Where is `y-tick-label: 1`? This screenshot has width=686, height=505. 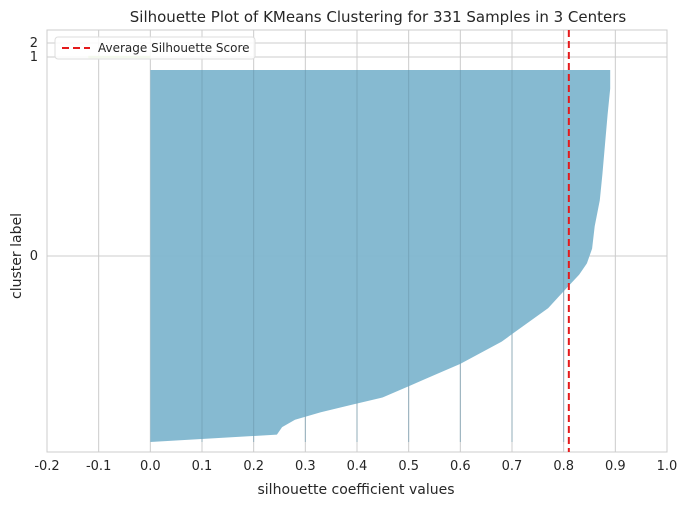 y-tick-label: 1 is located at coordinates (34, 57).